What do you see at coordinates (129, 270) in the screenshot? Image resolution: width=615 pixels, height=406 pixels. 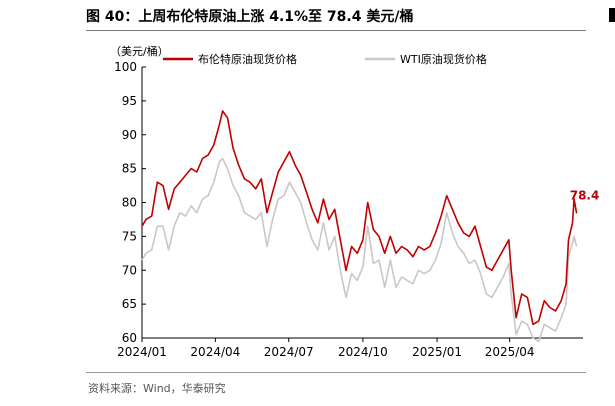 I see `y-tick-label: 70` at bounding box center [129, 270].